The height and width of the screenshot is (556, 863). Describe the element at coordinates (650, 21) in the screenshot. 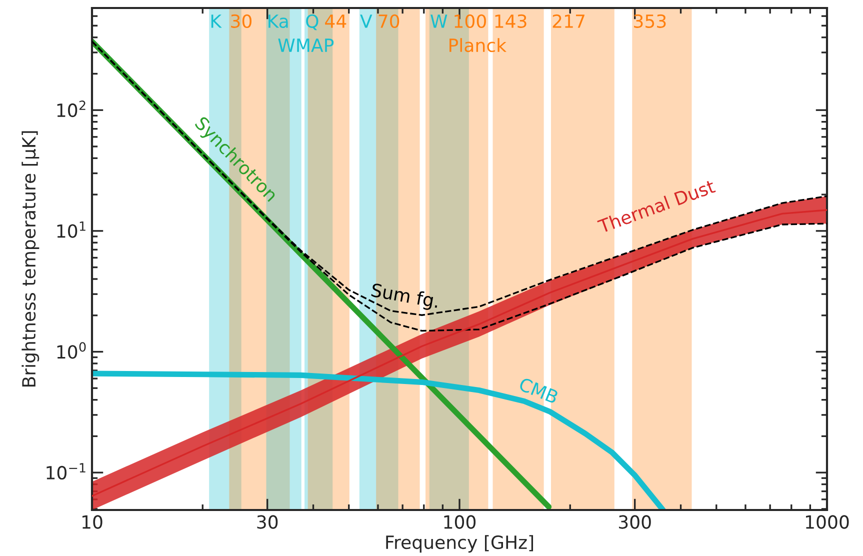

I see `band-label: 353` at that location.